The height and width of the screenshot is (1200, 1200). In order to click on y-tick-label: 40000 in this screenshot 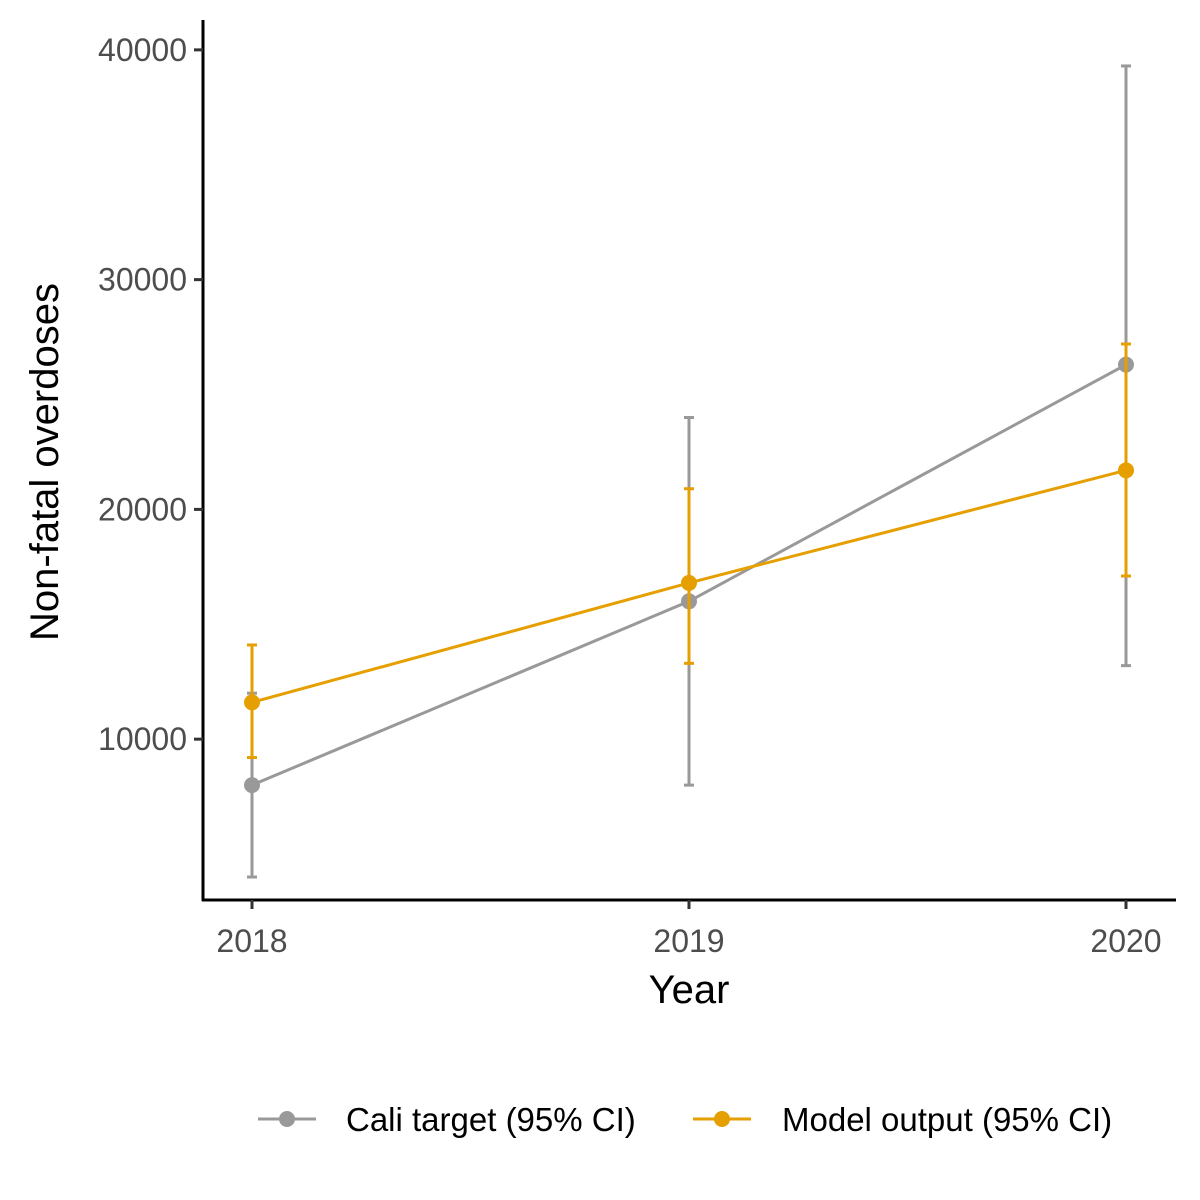, I will do `click(142, 50)`.